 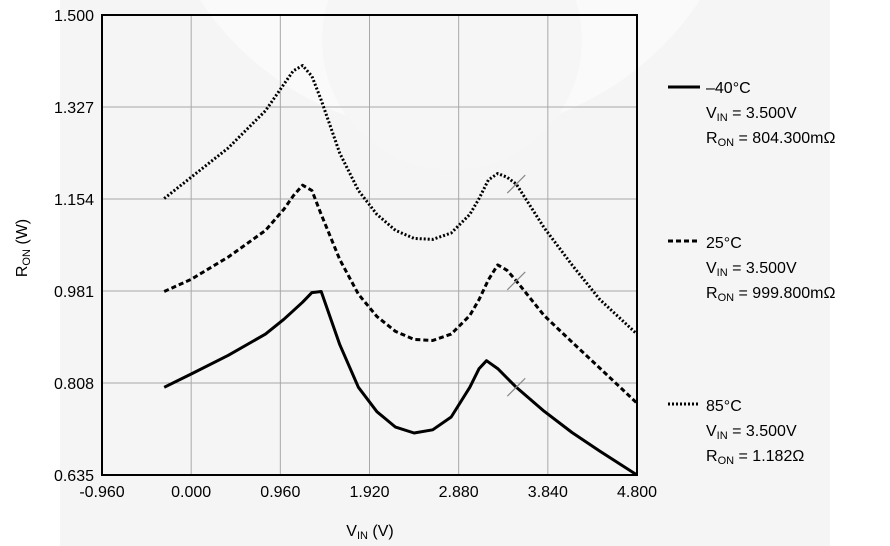 I want to click on x-tick-label: 4.800, so click(x=637, y=492).